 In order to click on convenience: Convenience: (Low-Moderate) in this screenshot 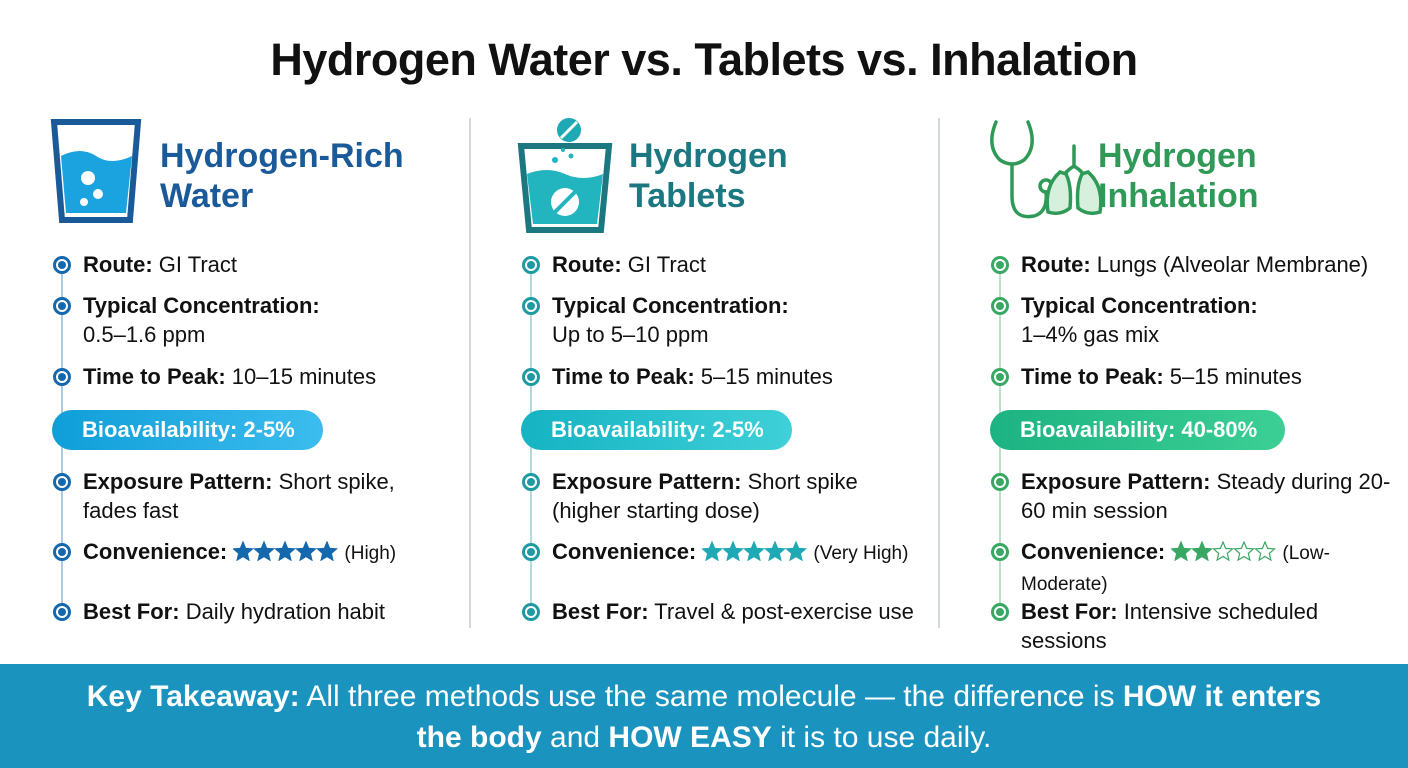, I will do `click(1206, 568)`.